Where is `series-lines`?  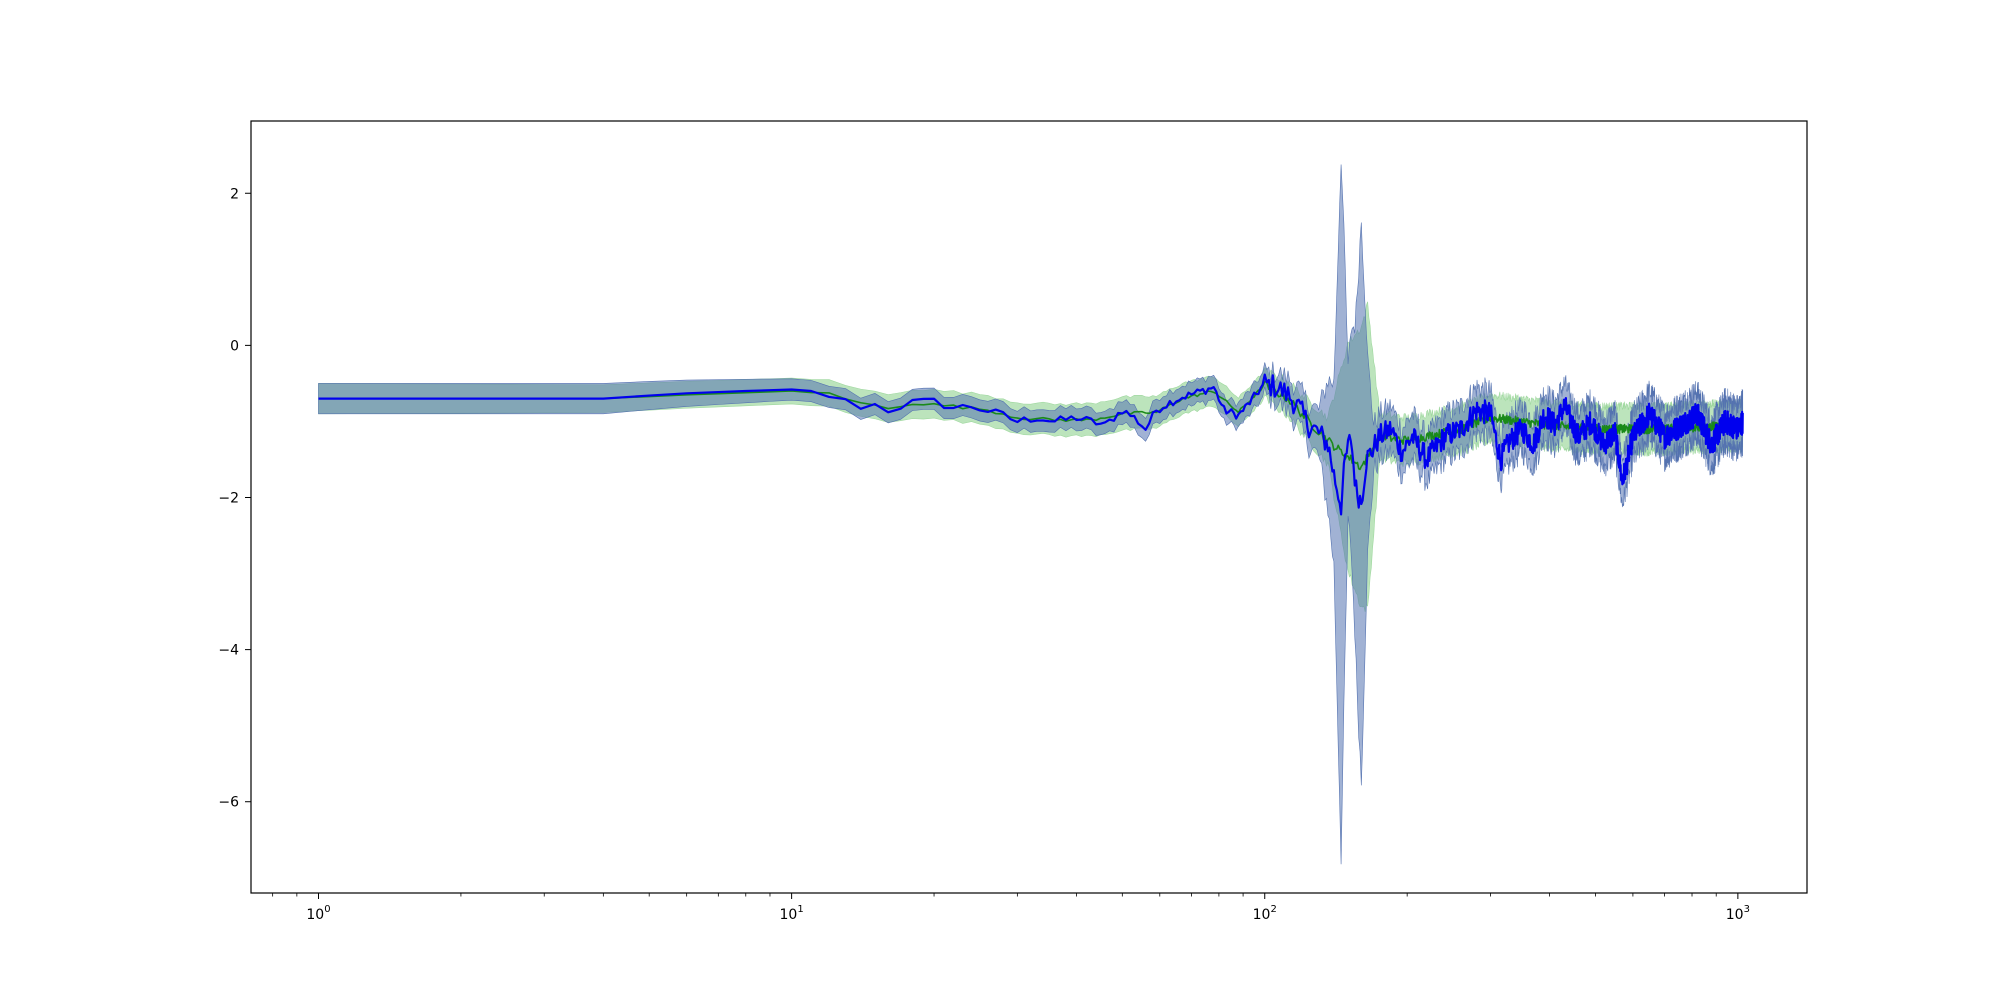 series-lines is located at coordinates (1031, 444).